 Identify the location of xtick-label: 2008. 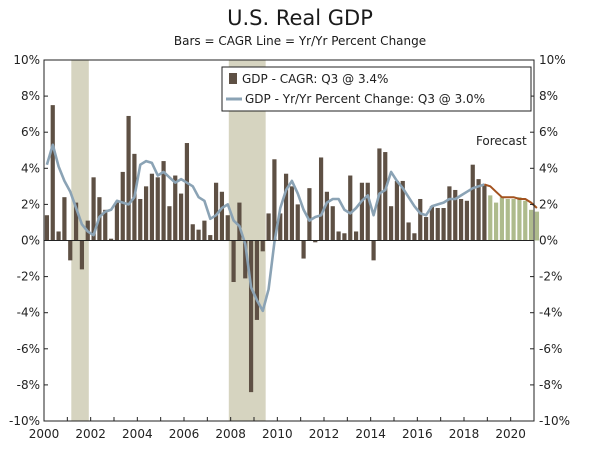
(230, 434).